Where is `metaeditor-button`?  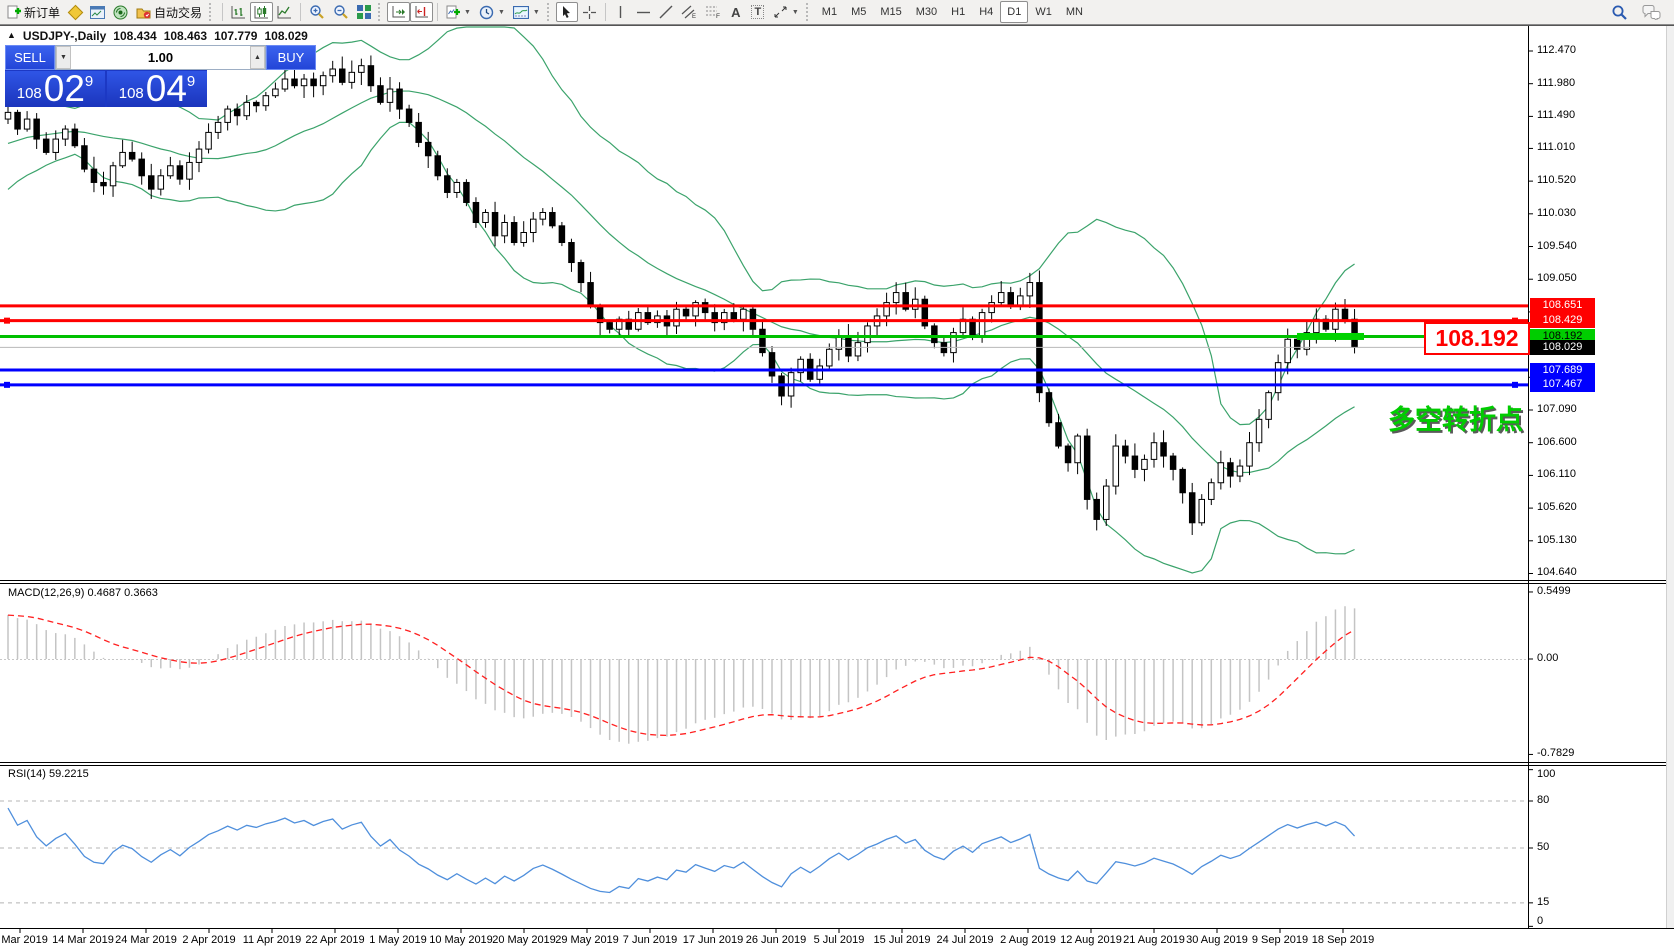 metaeditor-button is located at coordinates (75, 12).